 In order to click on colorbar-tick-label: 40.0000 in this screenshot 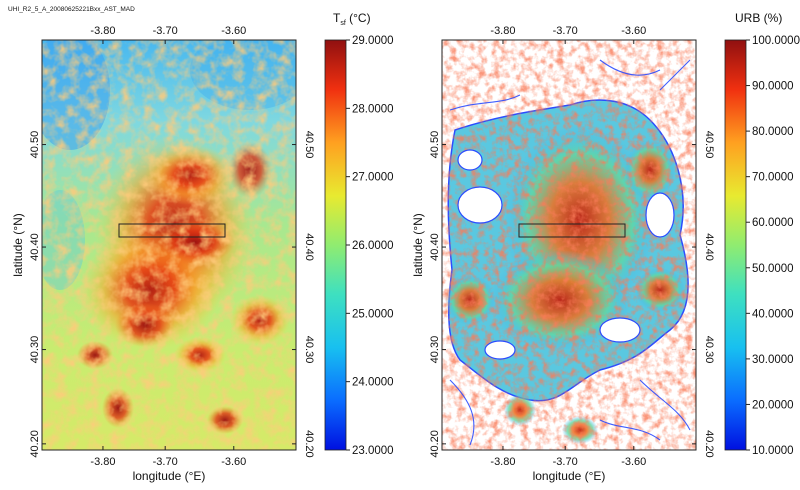, I will do `click(773, 314)`.